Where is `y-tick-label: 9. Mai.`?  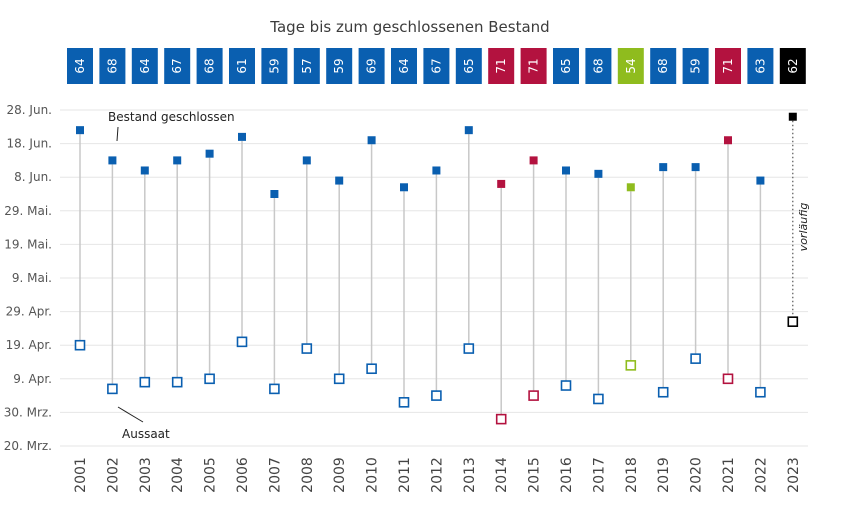 y-tick-label: 9. Mai. is located at coordinates (32, 278).